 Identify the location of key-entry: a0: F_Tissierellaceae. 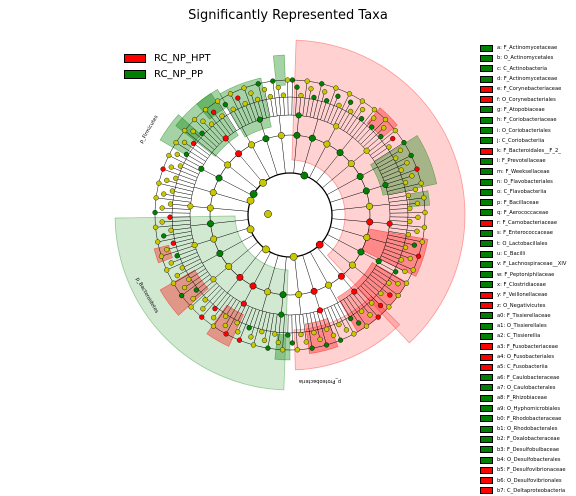
(528, 316).